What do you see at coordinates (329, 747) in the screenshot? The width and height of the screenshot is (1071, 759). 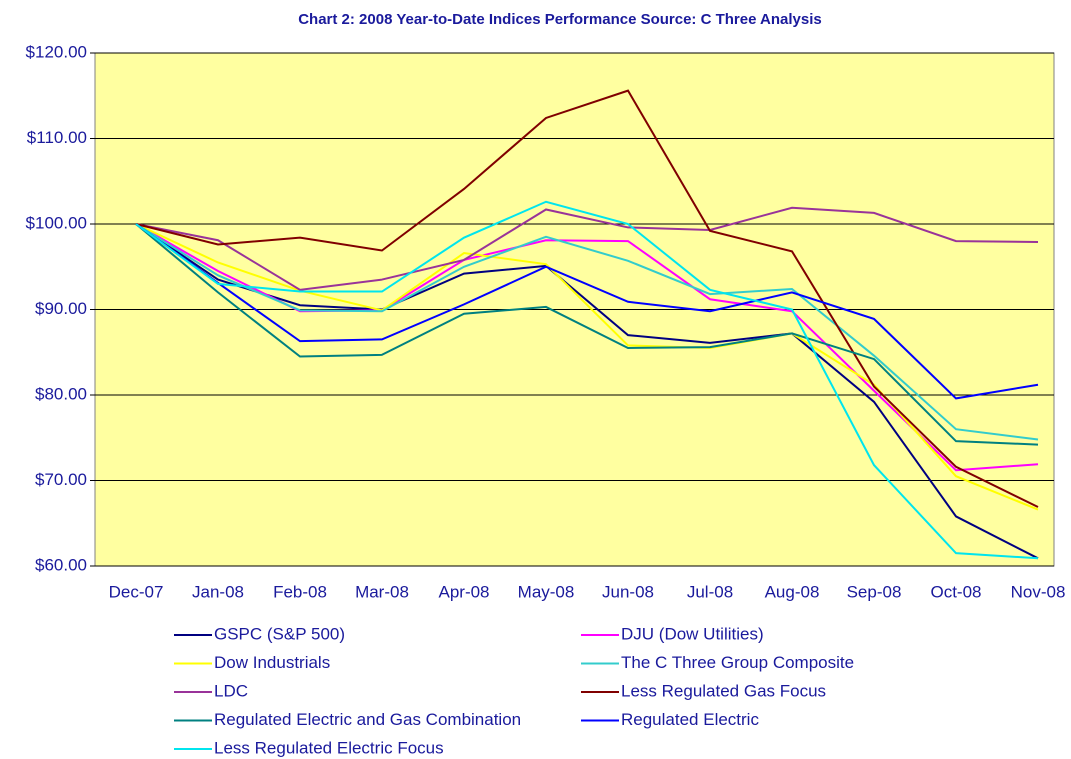 I see `legend-label: Less Regulated Electric Focus` at bounding box center [329, 747].